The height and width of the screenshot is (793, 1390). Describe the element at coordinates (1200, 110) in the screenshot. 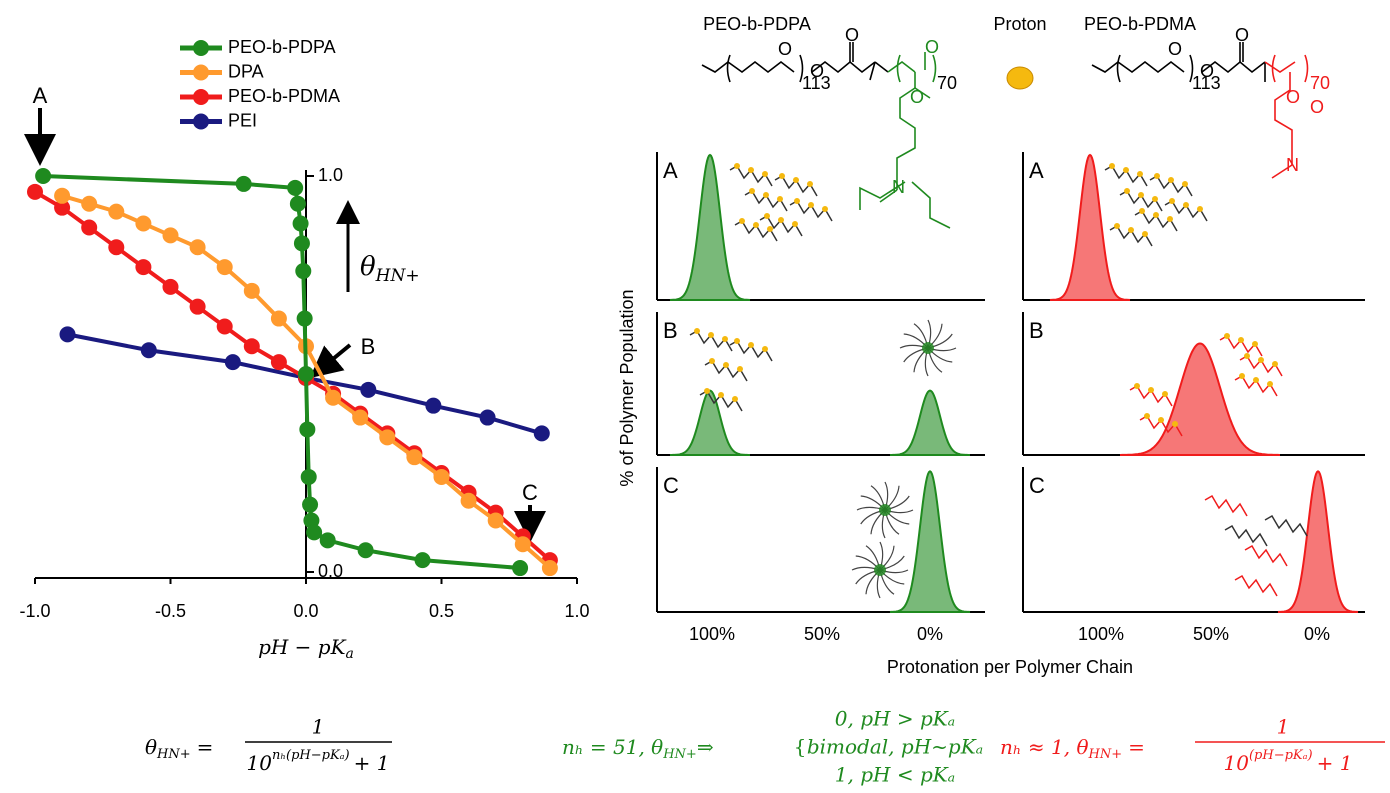

I see `structure-pdma` at that location.